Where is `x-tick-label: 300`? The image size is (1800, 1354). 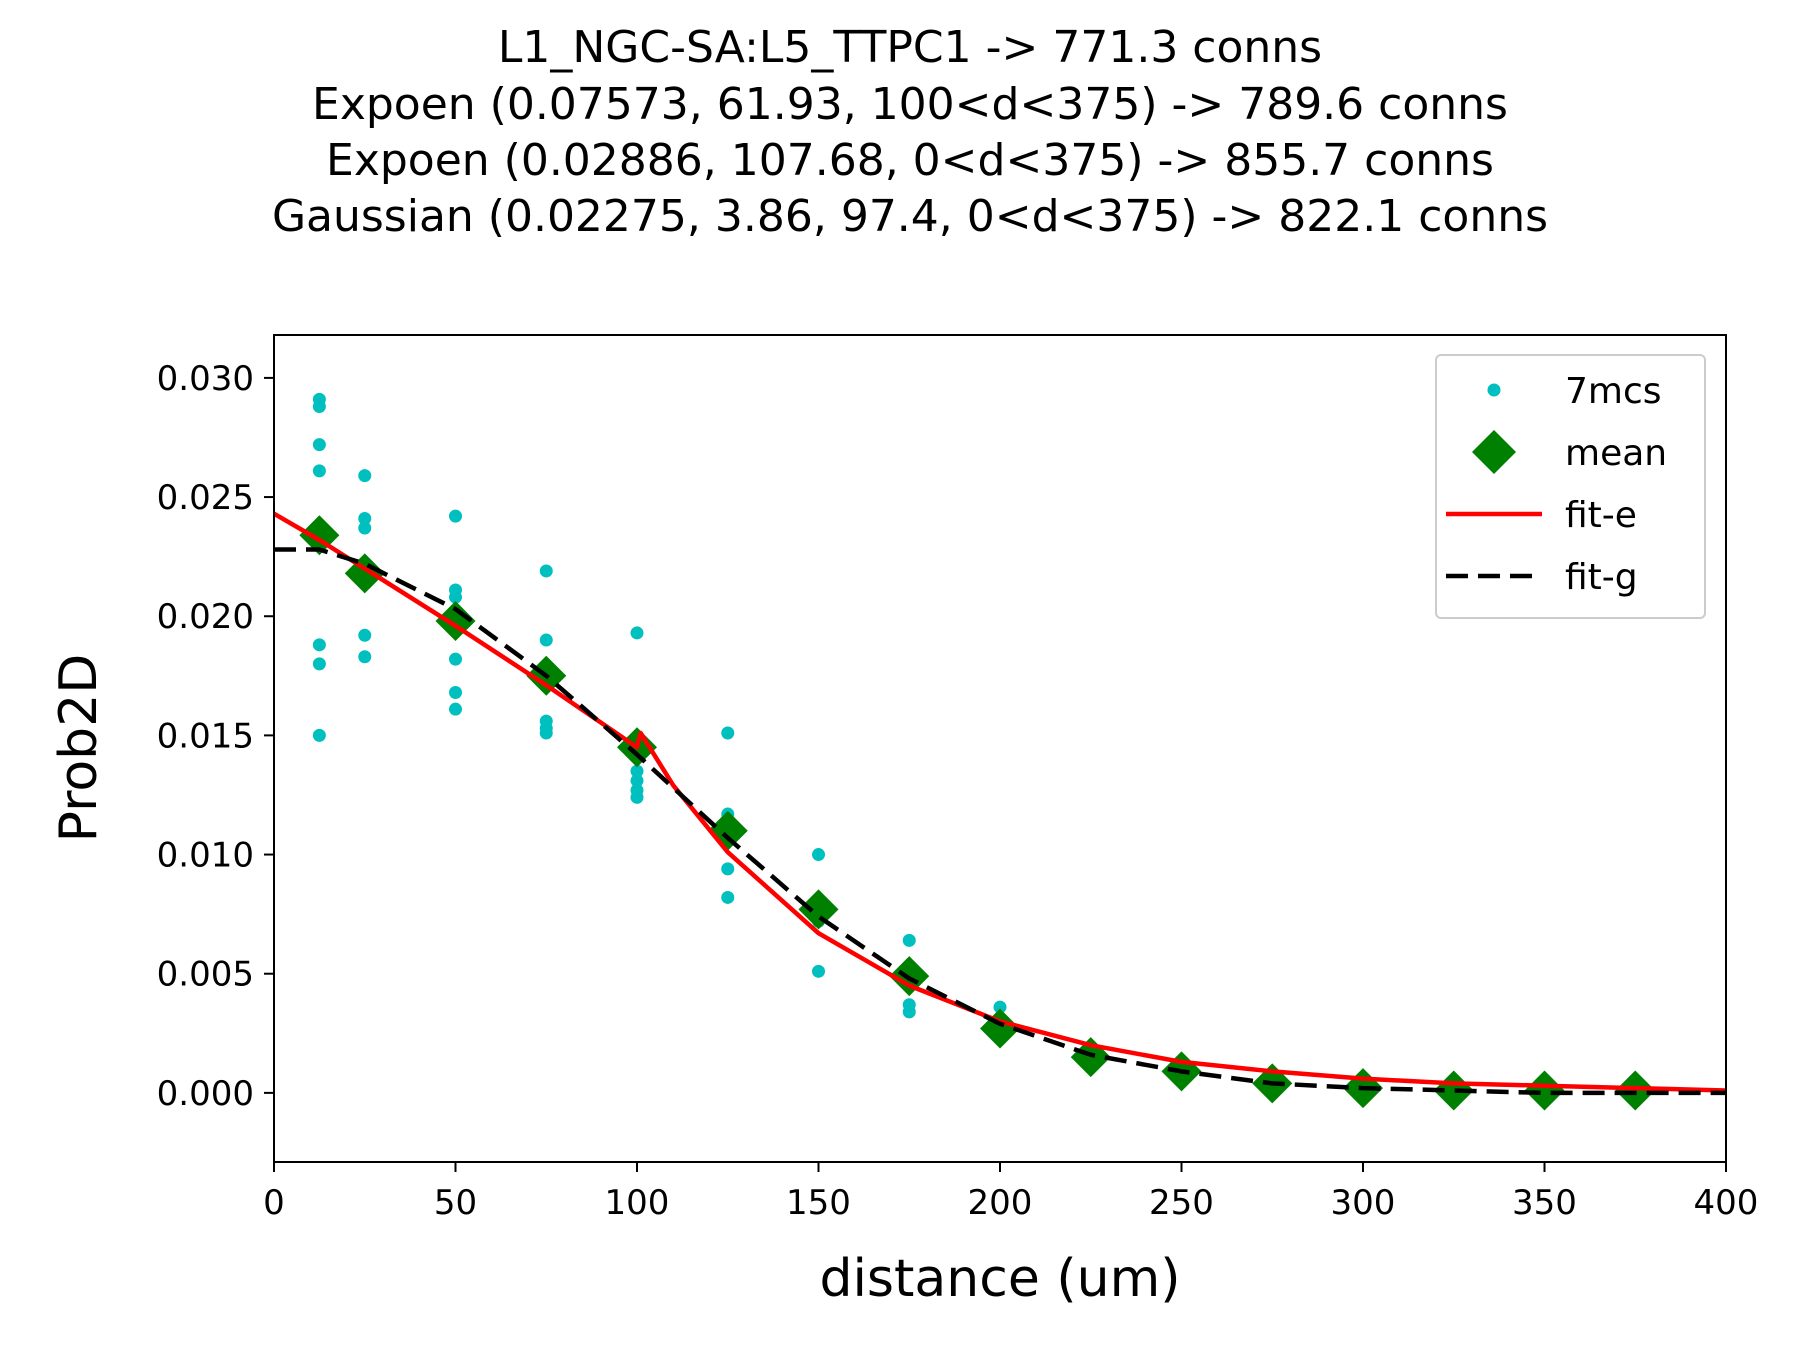
x-tick-label: 300 is located at coordinates (1363, 1203).